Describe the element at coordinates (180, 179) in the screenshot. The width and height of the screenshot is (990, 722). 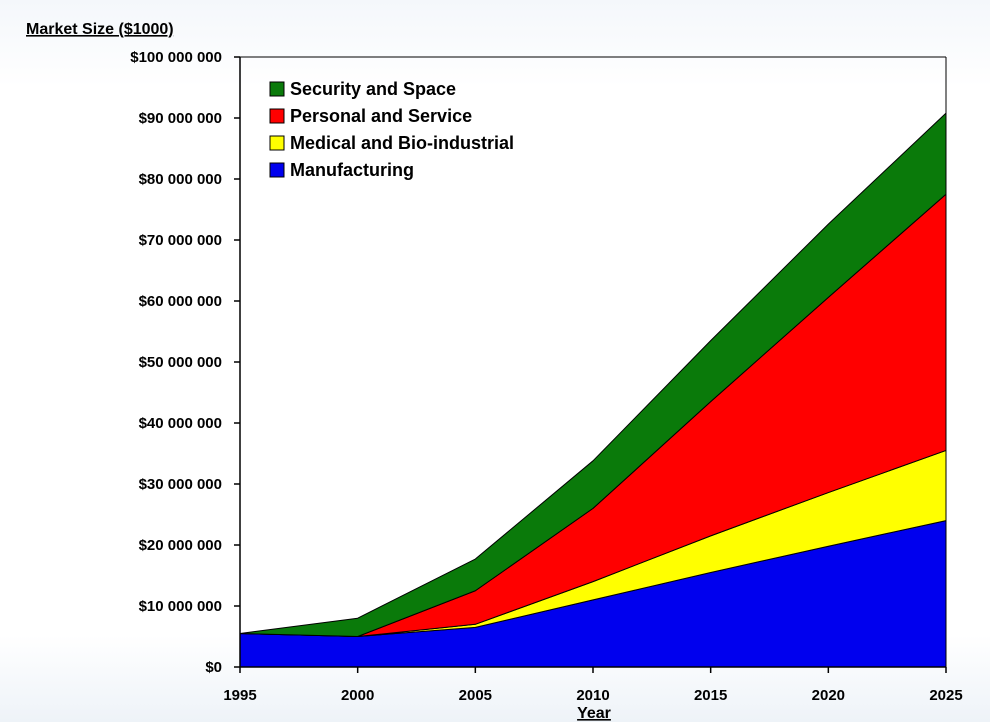
I see `y-tick-label: $80 000 000` at that location.